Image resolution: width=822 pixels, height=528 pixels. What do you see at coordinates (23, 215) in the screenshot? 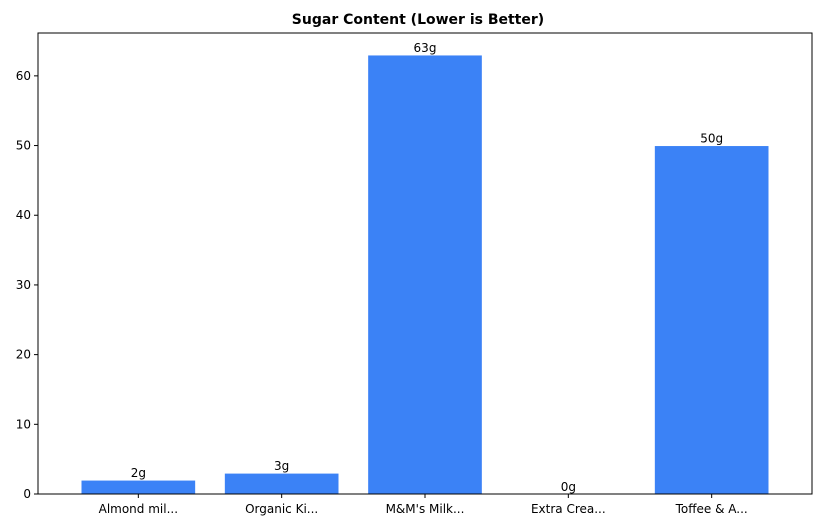
I see `y-tick-label: 40` at bounding box center [23, 215].